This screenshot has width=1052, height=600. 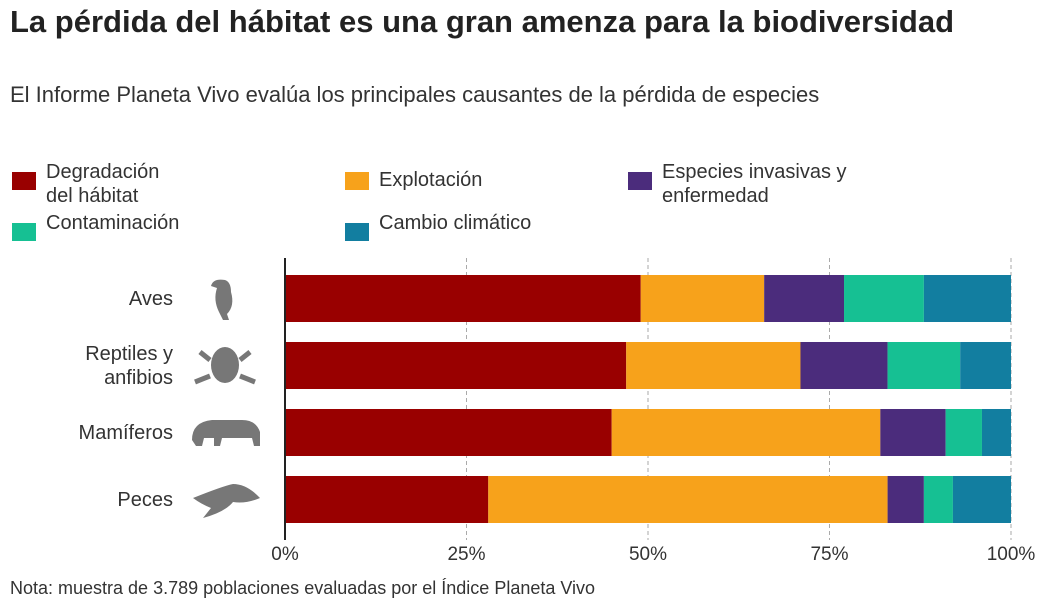 What do you see at coordinates (226, 398) in the screenshot?
I see `animal-icons` at bounding box center [226, 398].